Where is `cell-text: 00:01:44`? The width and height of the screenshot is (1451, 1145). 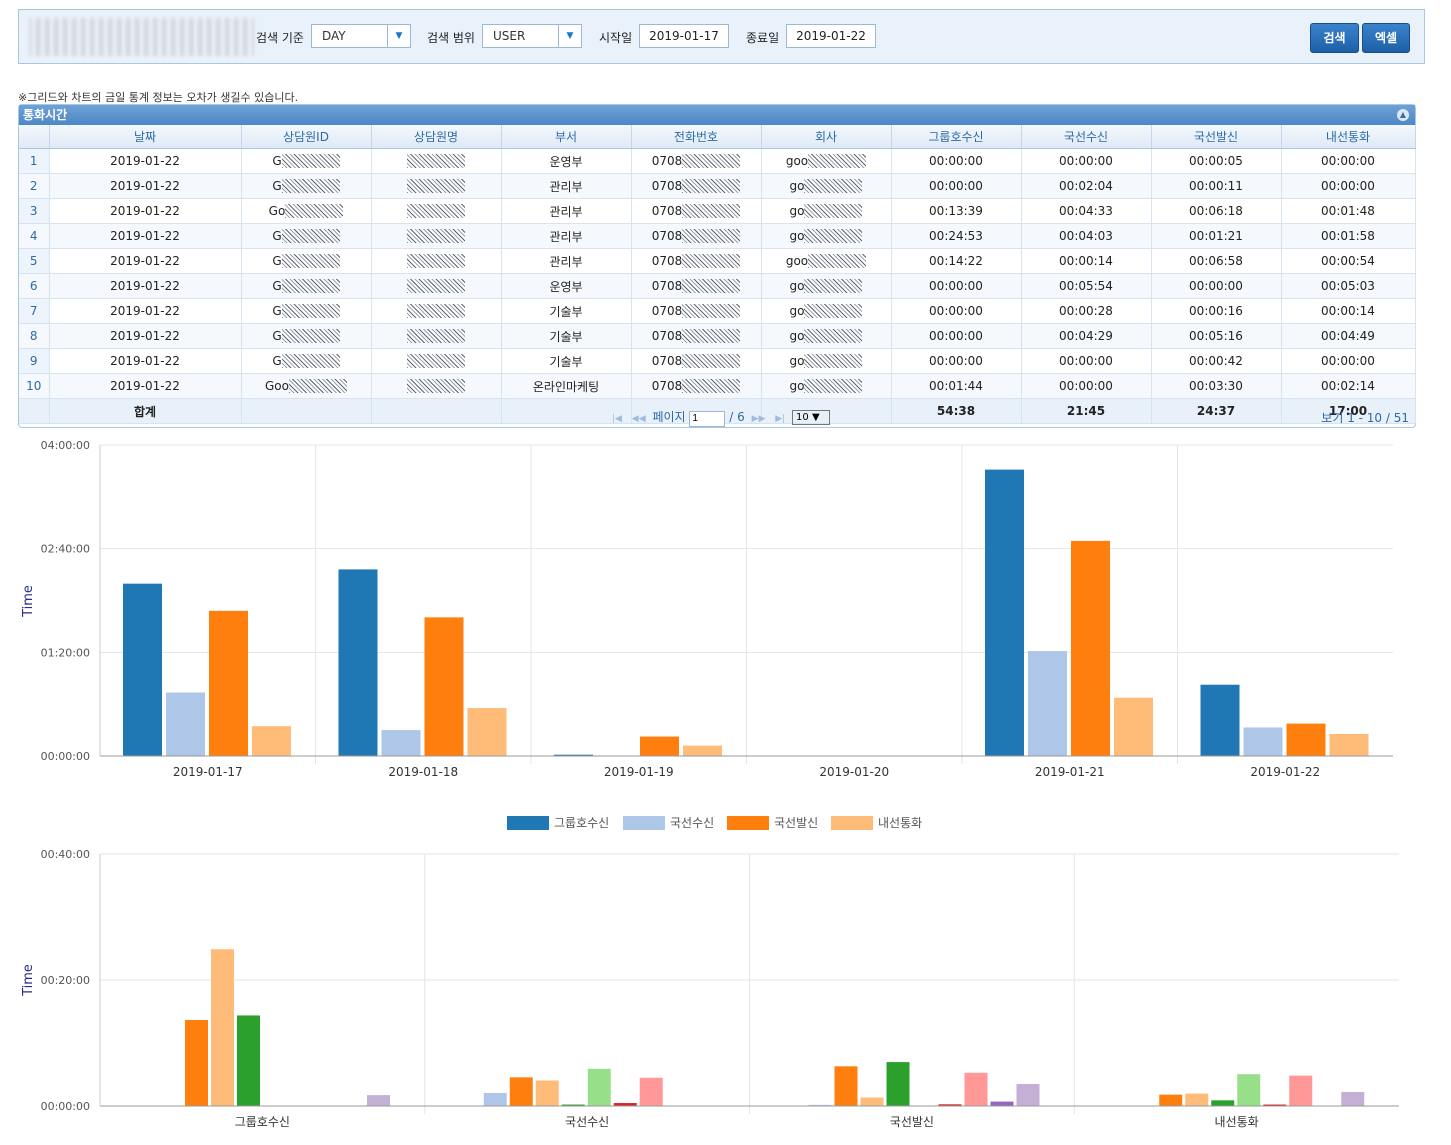
cell-text: 00:01:44 is located at coordinates (956, 386).